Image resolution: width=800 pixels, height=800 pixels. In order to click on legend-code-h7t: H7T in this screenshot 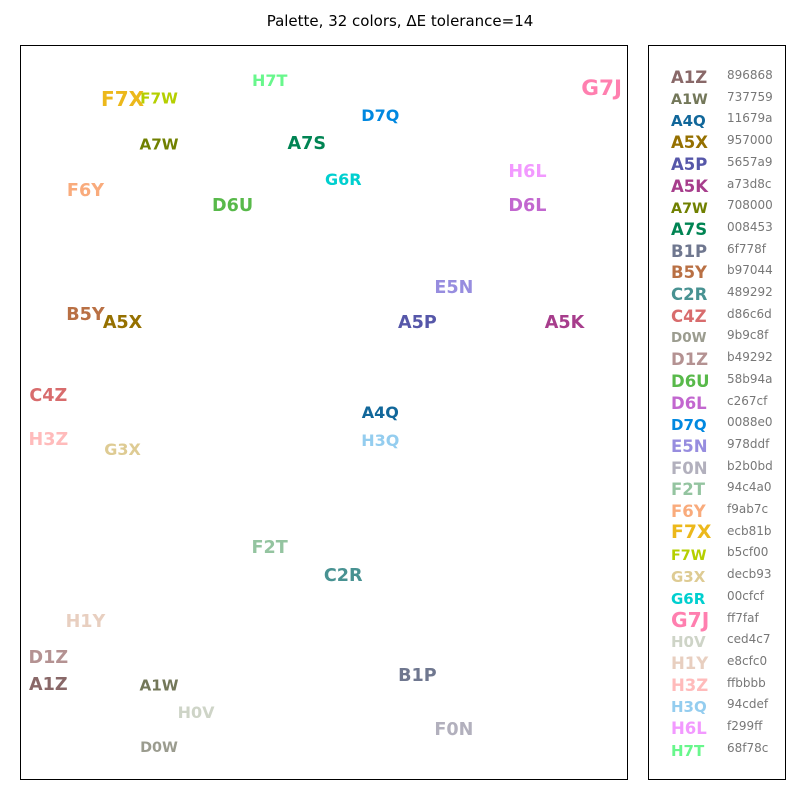, I will do `click(688, 750)`.